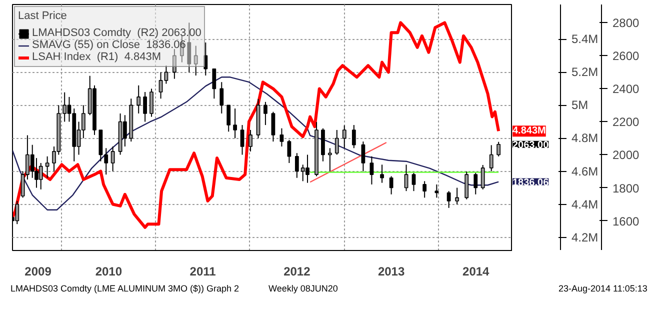 This screenshot has height=323, width=661. I want to click on y-tick-label: 5.4M, so click(585, 39).